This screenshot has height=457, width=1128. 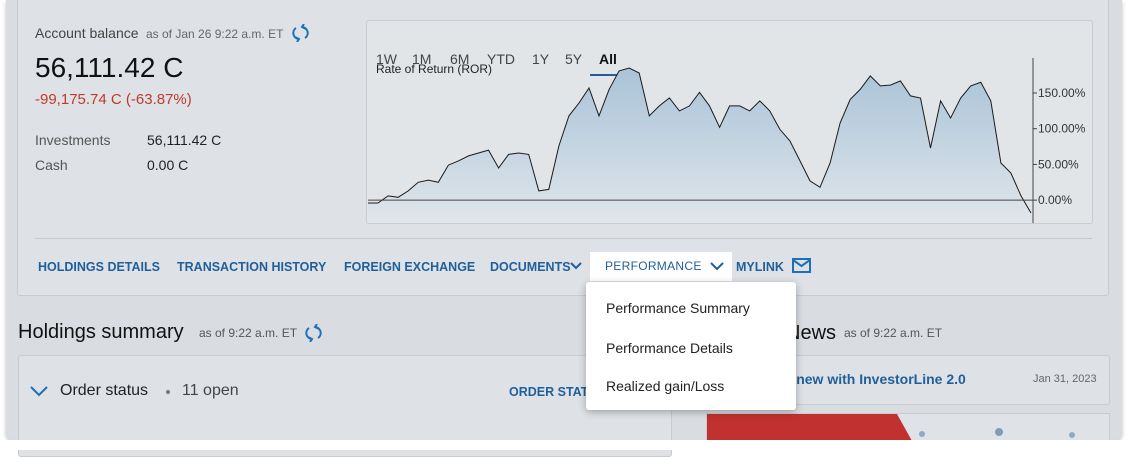 I want to click on section-title: News, so click(x=811, y=333).